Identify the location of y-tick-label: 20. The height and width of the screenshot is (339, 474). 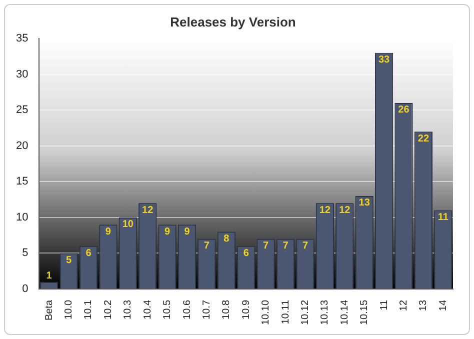
(22, 146).